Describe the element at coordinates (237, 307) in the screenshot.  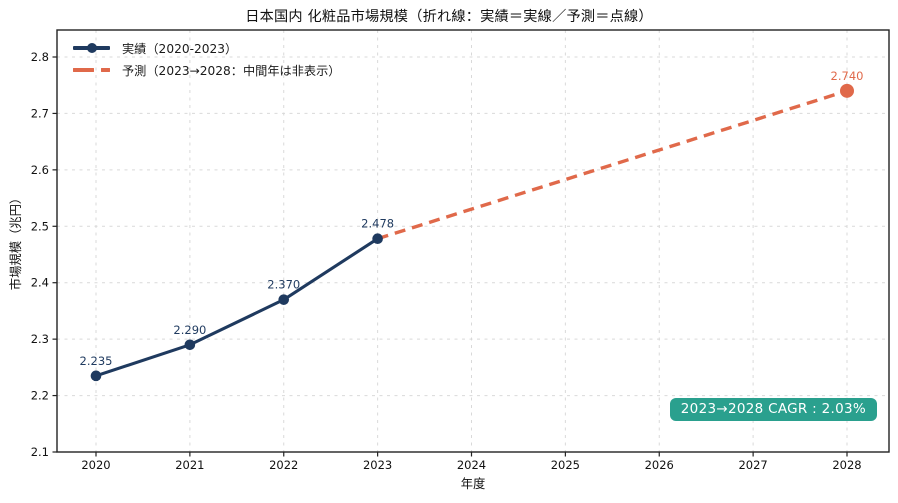
I see `actual-line` at that location.